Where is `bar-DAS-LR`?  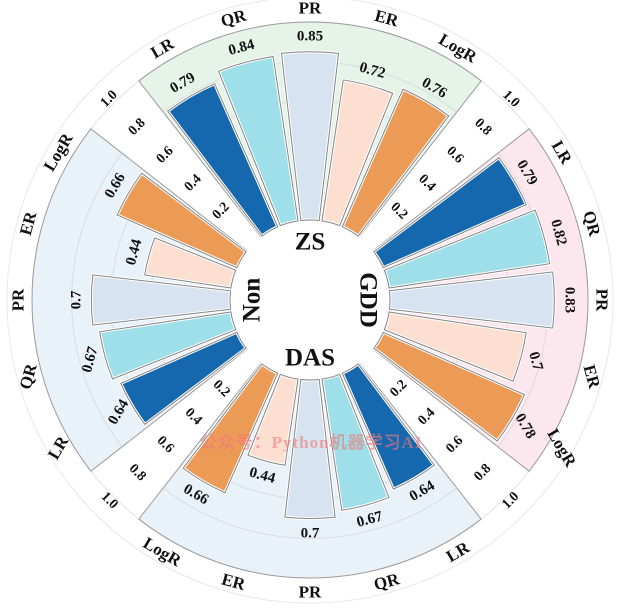
bar-DAS-LR is located at coordinates (388, 426).